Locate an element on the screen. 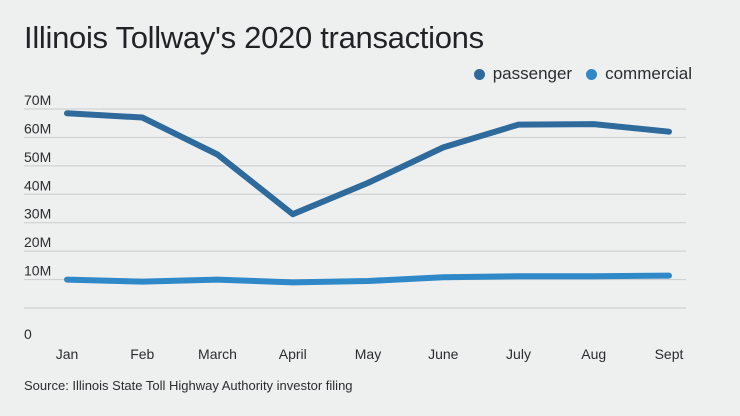 This screenshot has height=416, width=740. series-line-commercial is located at coordinates (368, 279).